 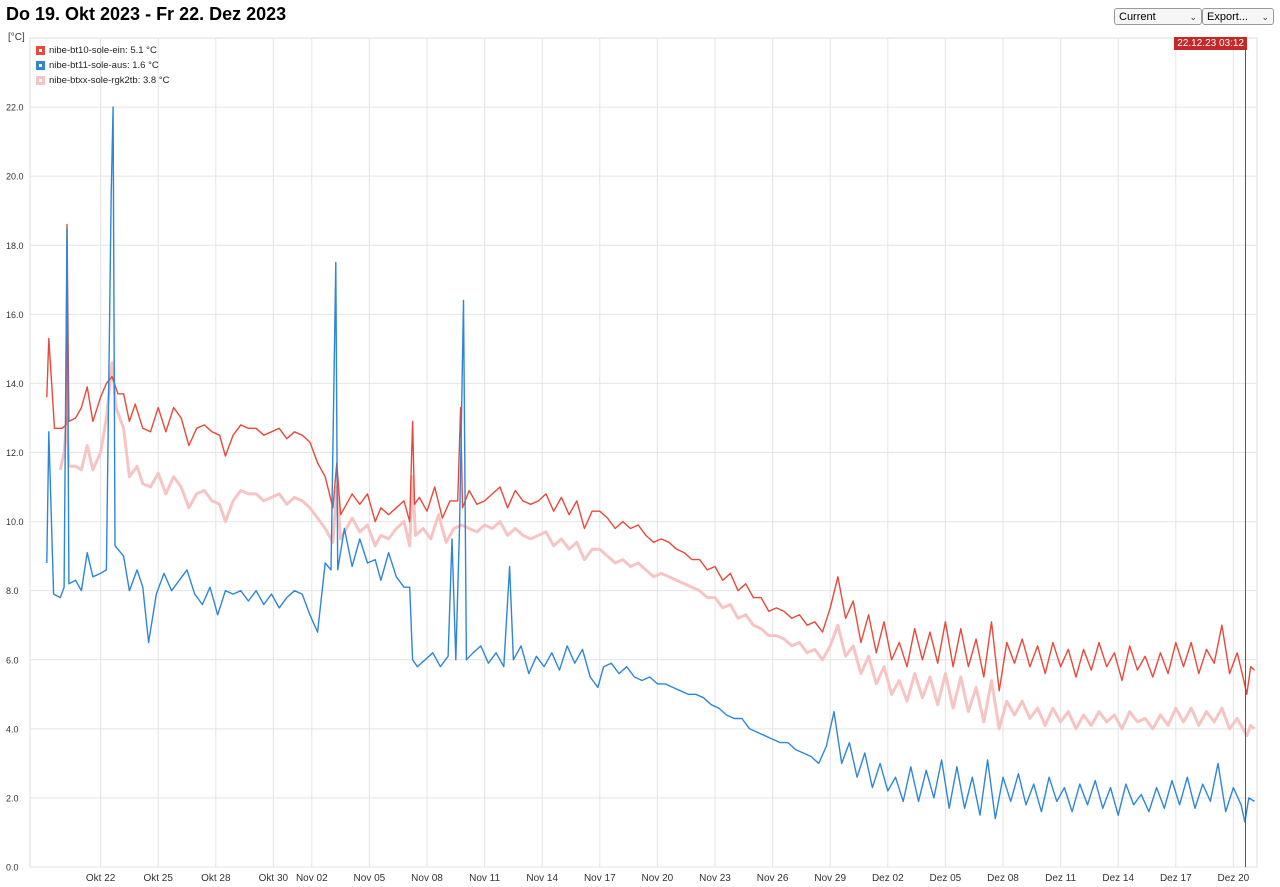 What do you see at coordinates (101, 878) in the screenshot?
I see `x-tick-label: Okt 22` at bounding box center [101, 878].